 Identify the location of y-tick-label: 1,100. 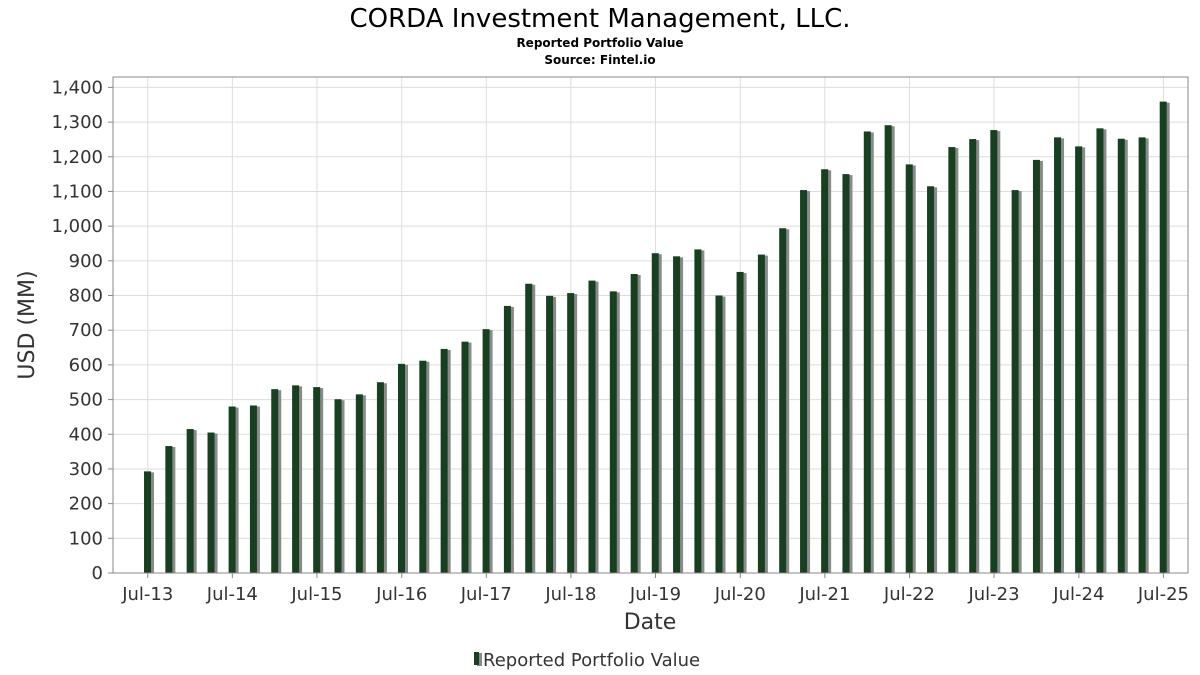
(77, 191).